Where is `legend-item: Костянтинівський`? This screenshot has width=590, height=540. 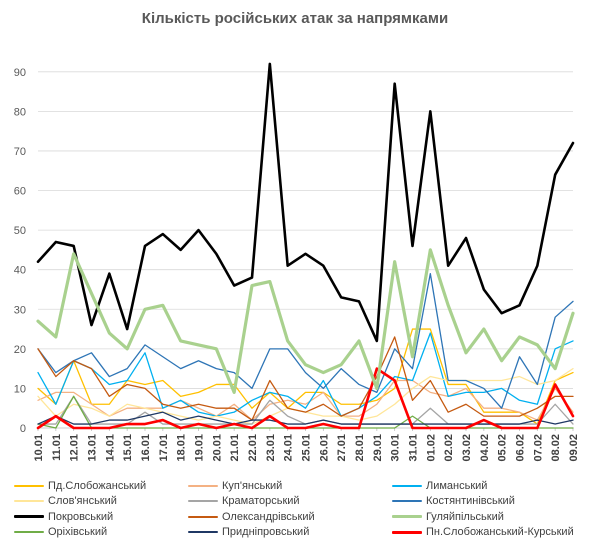 legend-item: Костянтинівський is located at coordinates (453, 501).